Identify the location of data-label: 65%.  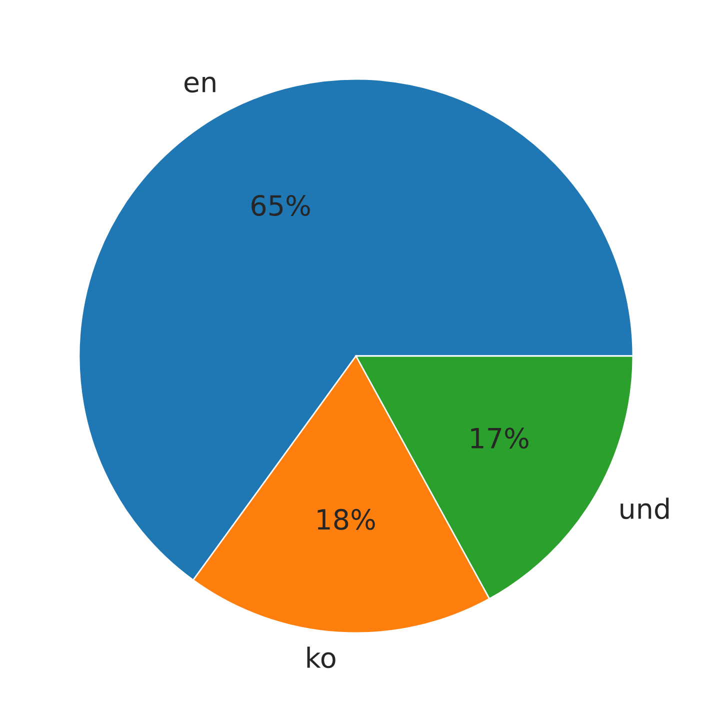
(281, 205).